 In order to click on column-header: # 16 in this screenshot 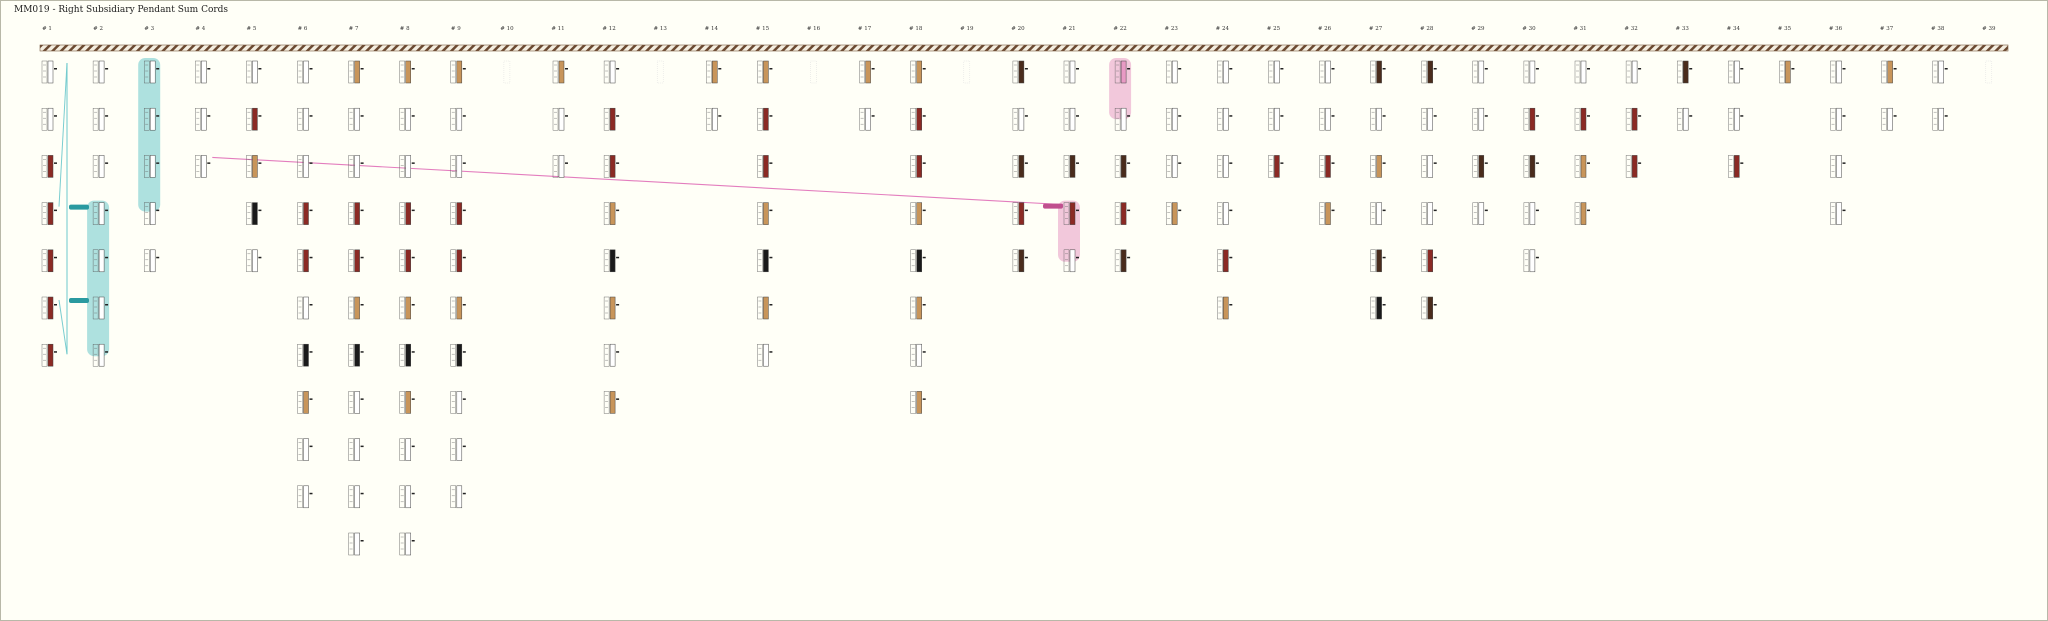, I will do `click(814, 29)`.